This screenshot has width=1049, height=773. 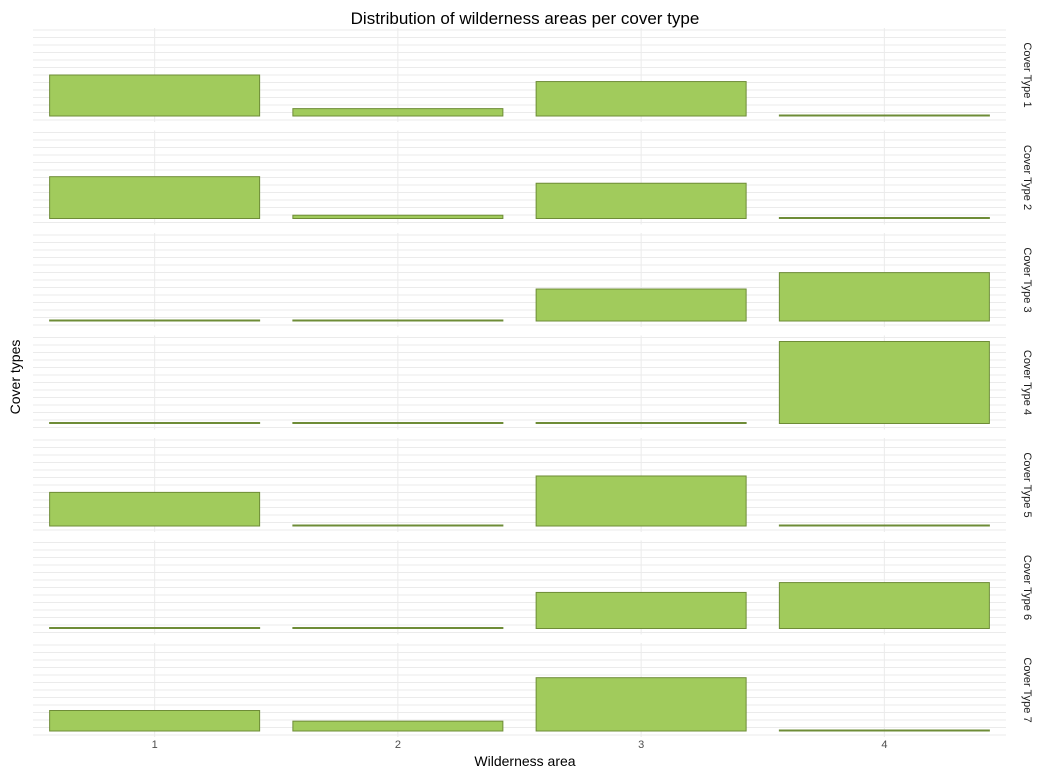 I want to click on facet-strip-label: Cover Type 4, so click(x=1027, y=382).